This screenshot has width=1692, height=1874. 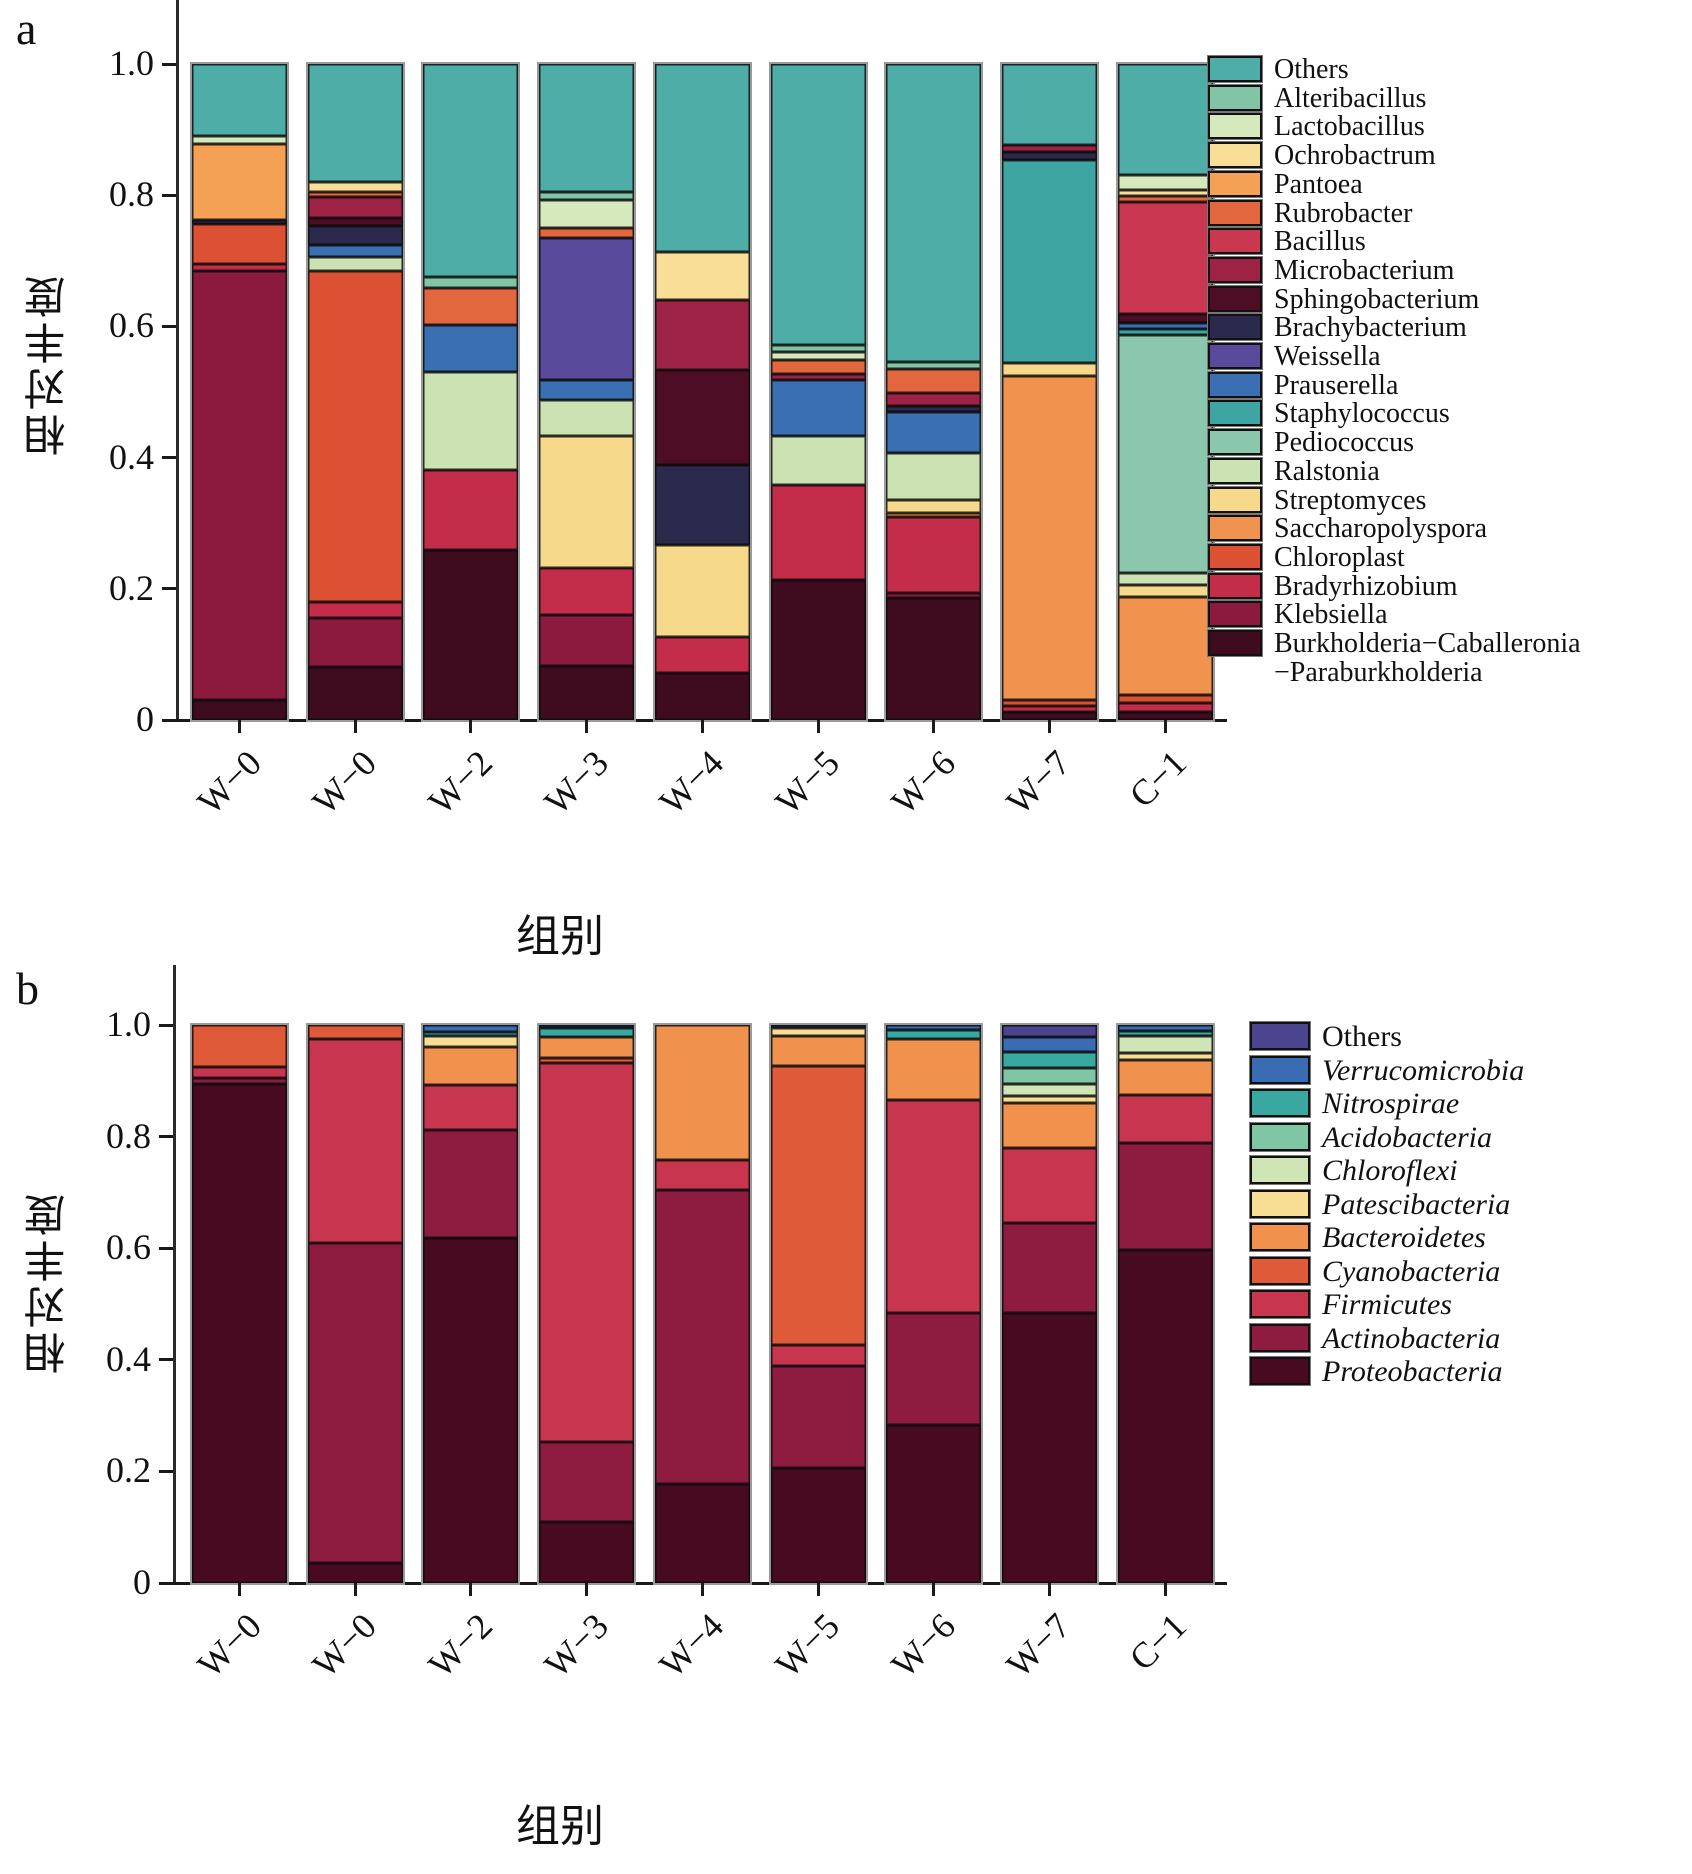 What do you see at coordinates (1165, 182) in the screenshot?
I see `bar-segment-Lactobacillus` at bounding box center [1165, 182].